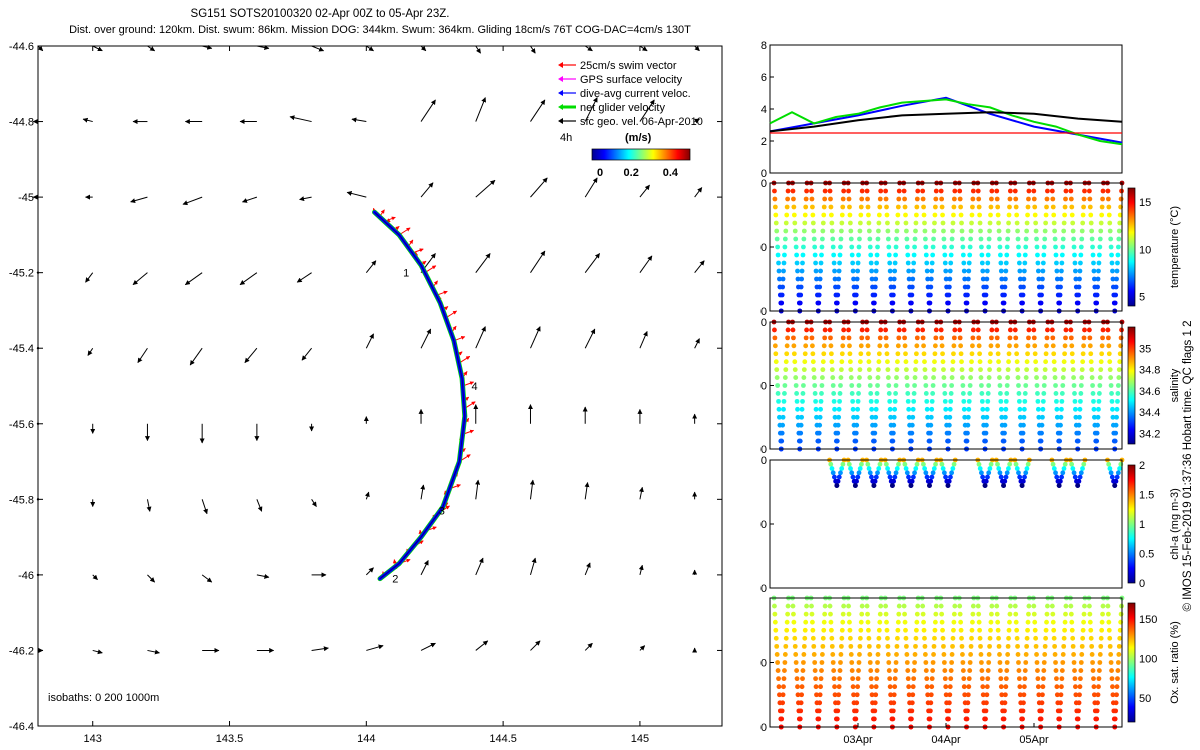  What do you see at coordinates (1146, 496) in the screenshot?
I see `cbar-tick-label: 1.5` at bounding box center [1146, 496].